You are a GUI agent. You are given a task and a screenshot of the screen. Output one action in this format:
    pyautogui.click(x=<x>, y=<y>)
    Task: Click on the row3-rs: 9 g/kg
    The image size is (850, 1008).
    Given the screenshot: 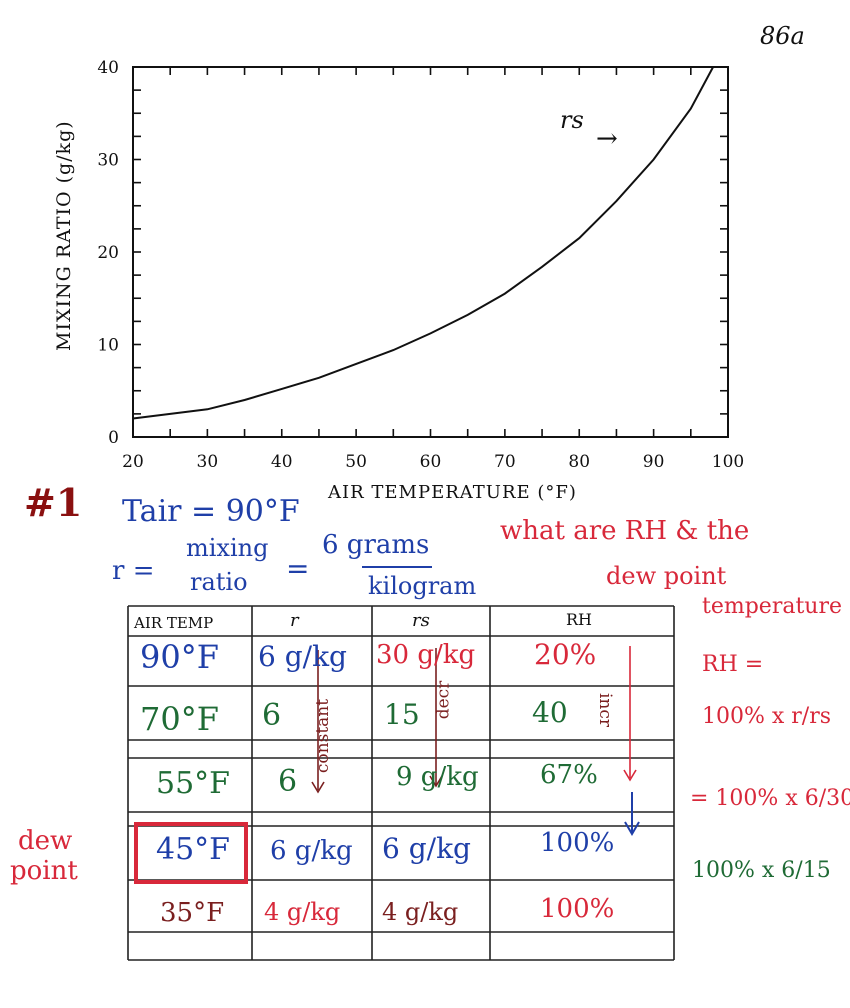 What is the action you would take?
    pyautogui.click(x=437, y=777)
    